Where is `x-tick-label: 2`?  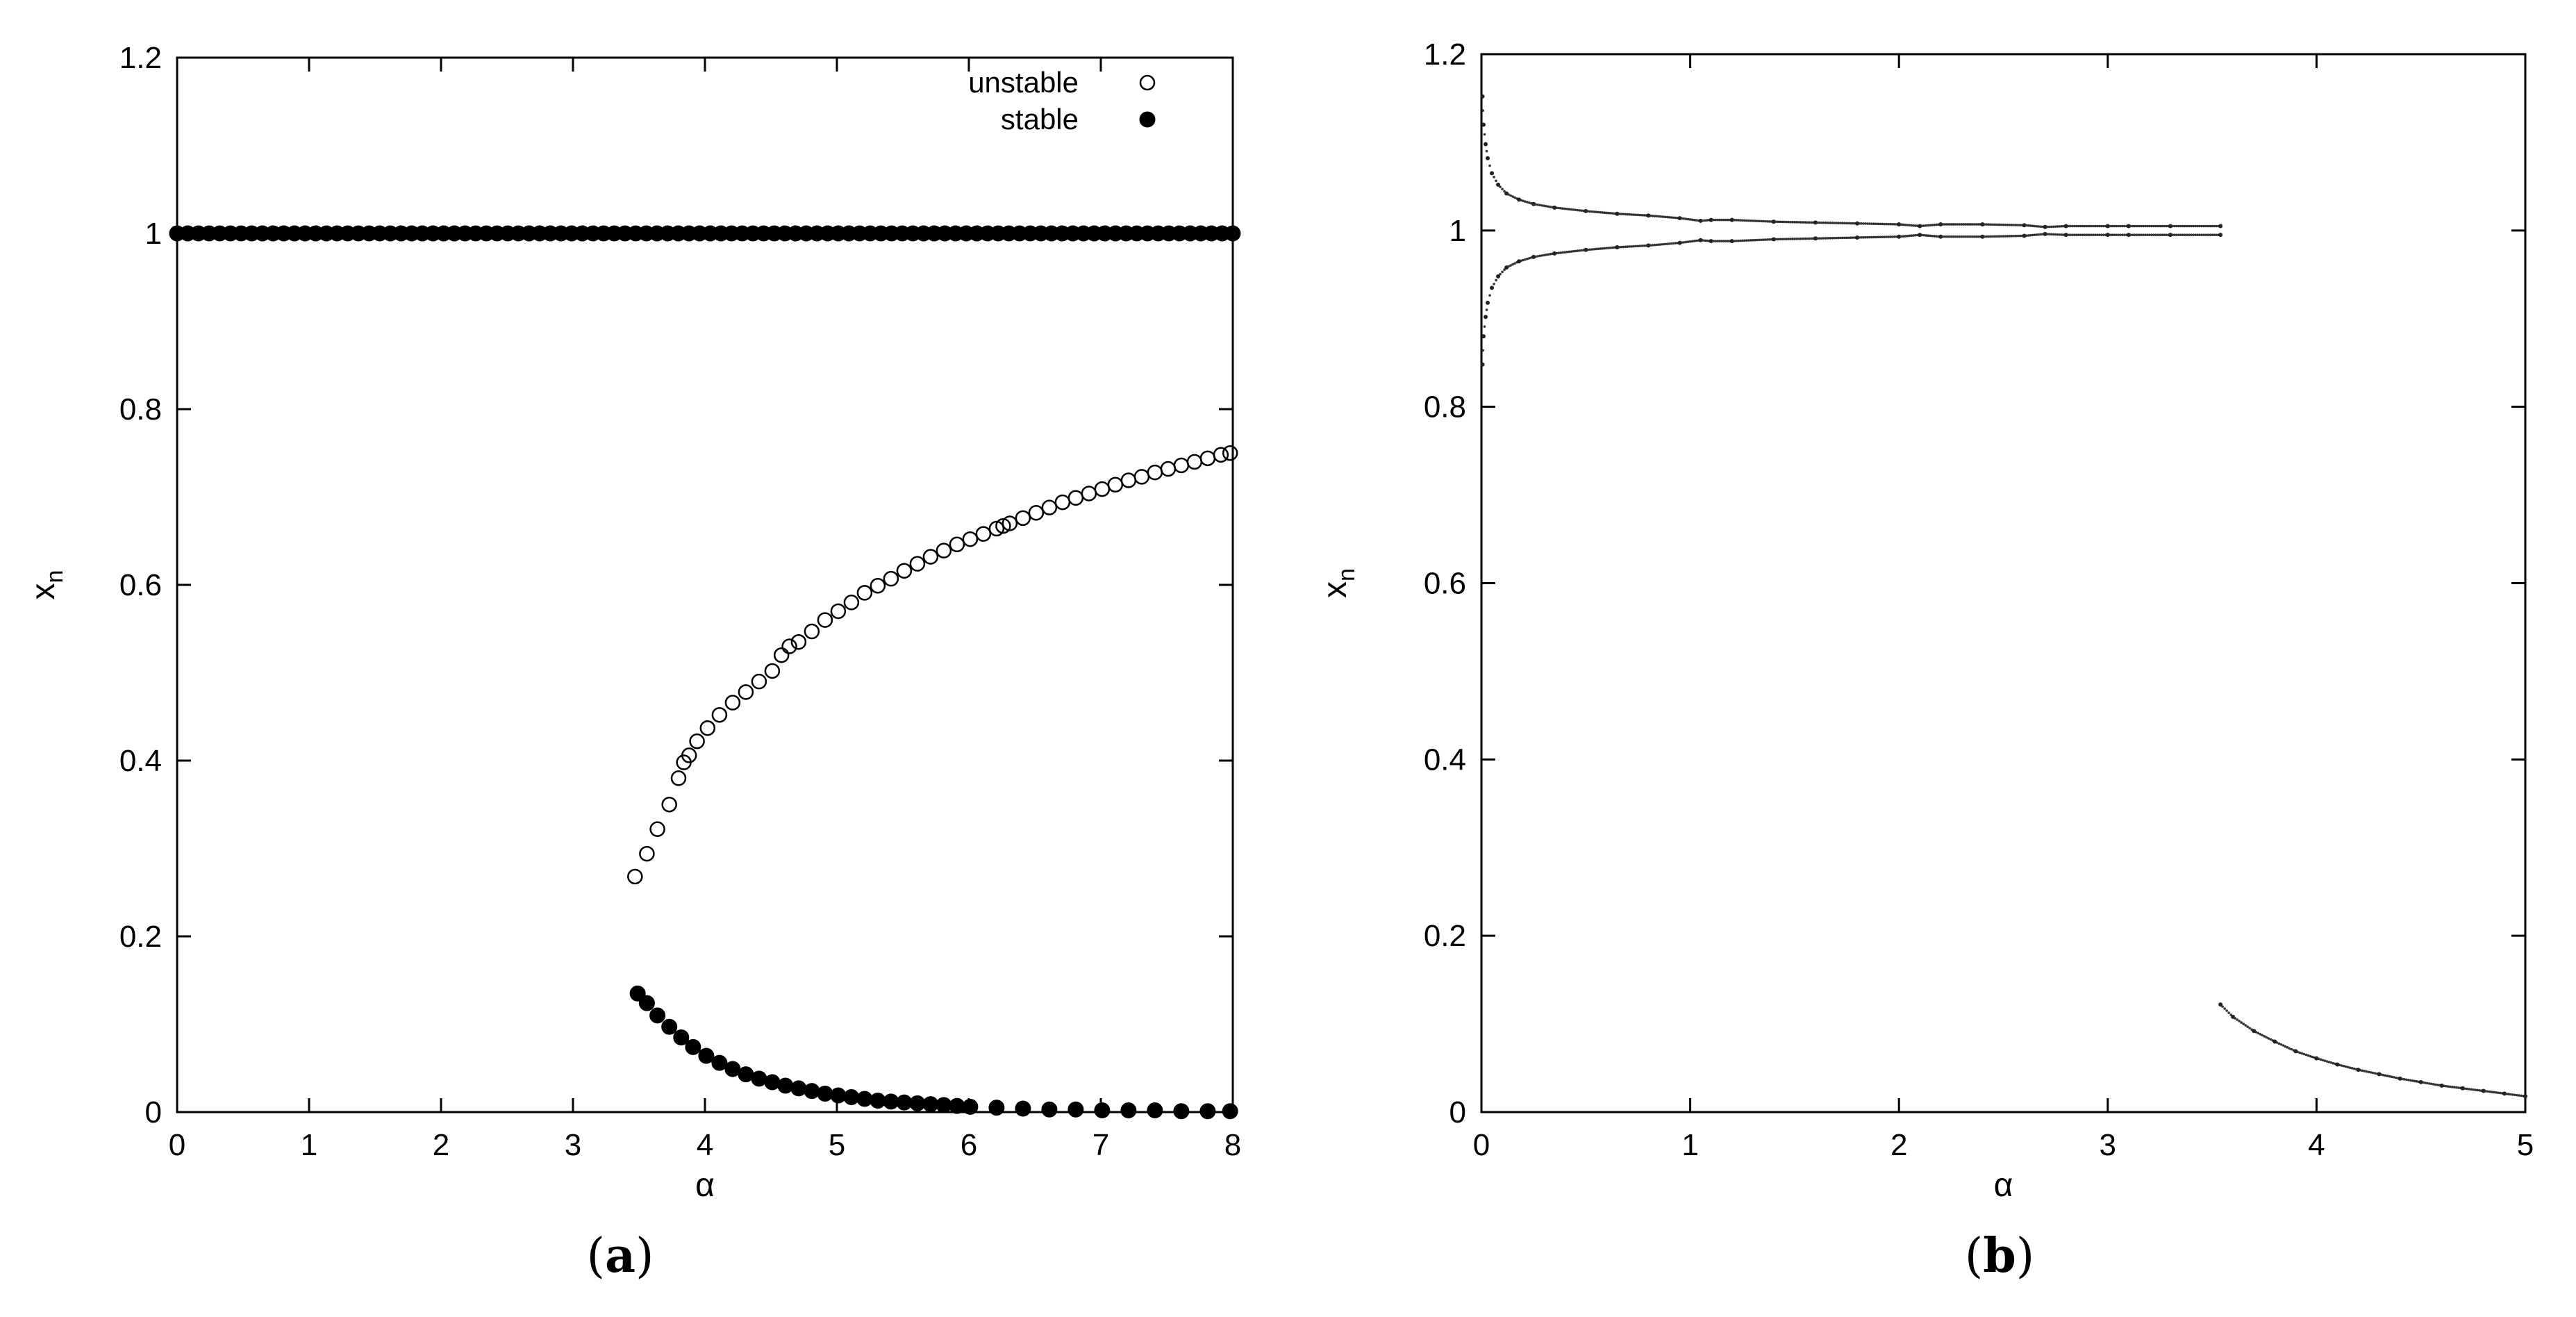
x-tick-label: 2 is located at coordinates (1899, 1145).